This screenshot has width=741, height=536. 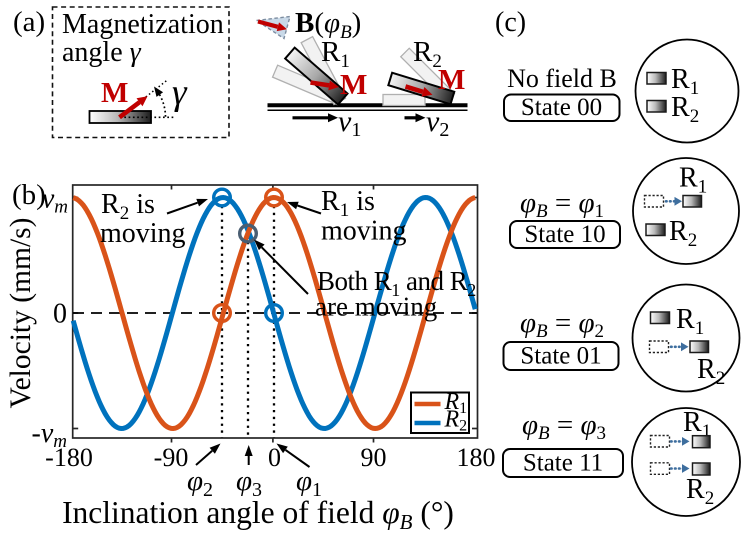 What do you see at coordinates (21, 313) in the screenshot?
I see `svg-text: Velocity (mm/s)` at bounding box center [21, 313].